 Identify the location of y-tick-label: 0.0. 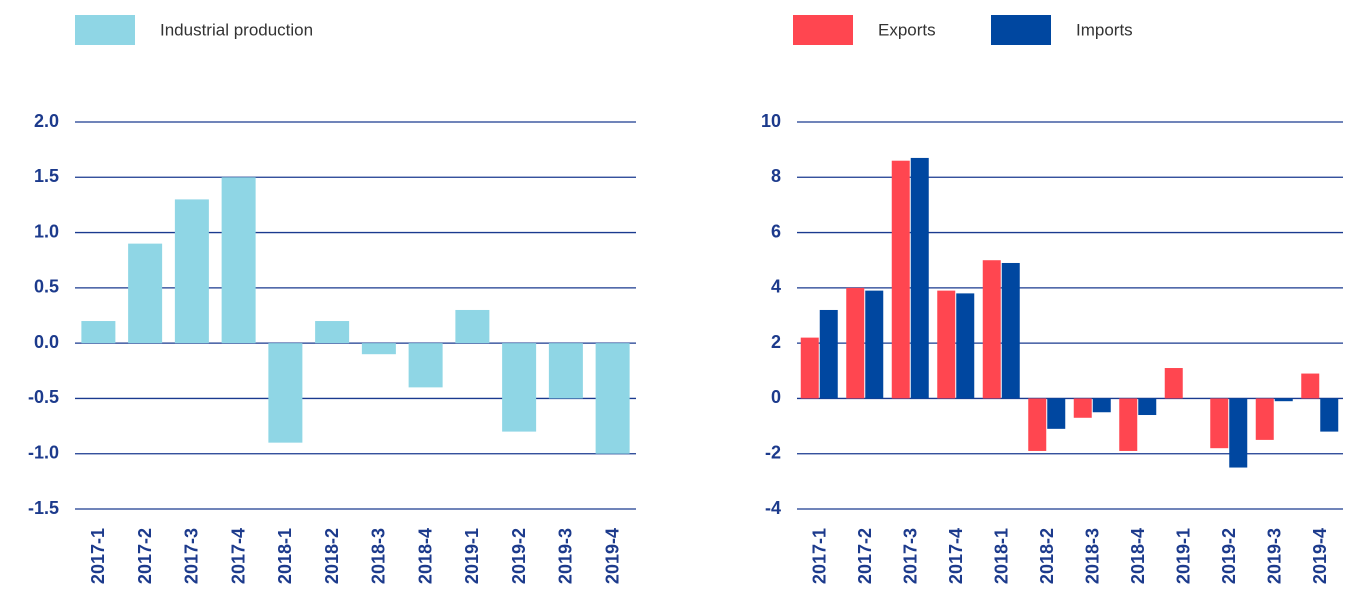
(46, 342).